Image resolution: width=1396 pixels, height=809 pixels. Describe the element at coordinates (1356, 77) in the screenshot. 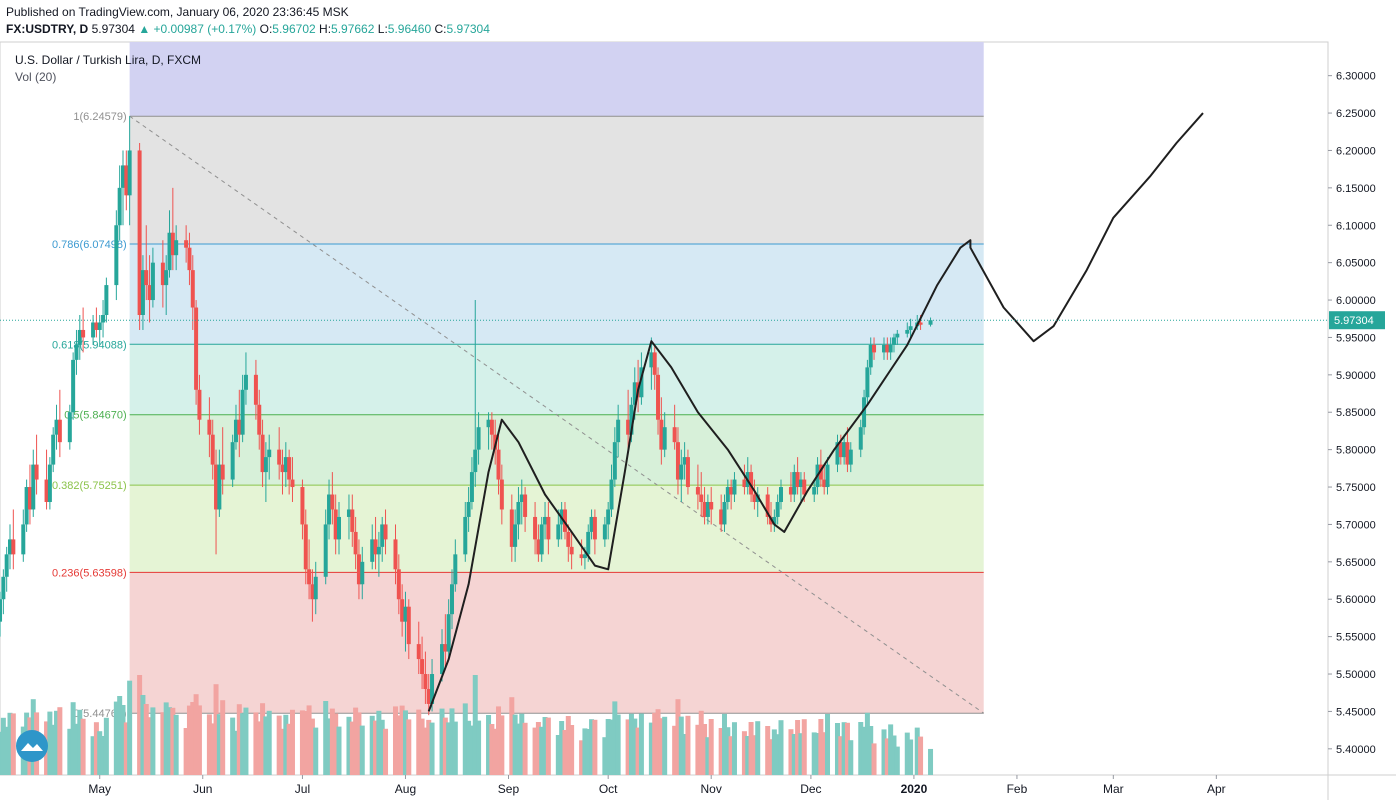

I see `y-tick-label: 6.30000` at that location.